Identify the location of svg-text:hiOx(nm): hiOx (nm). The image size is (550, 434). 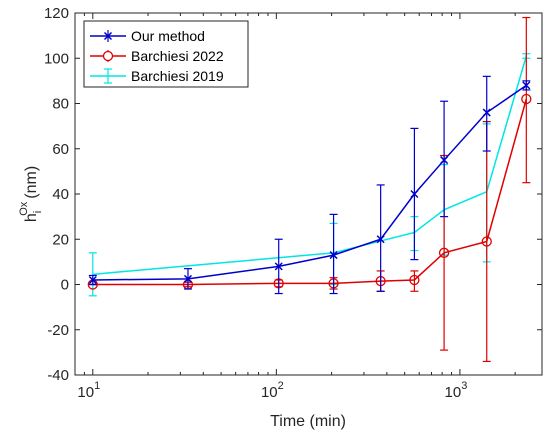
(31, 194).